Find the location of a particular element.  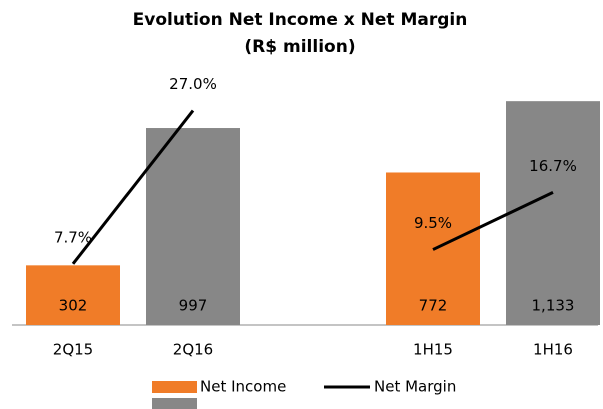

x-tick-label: 2Q15 is located at coordinates (73, 350).